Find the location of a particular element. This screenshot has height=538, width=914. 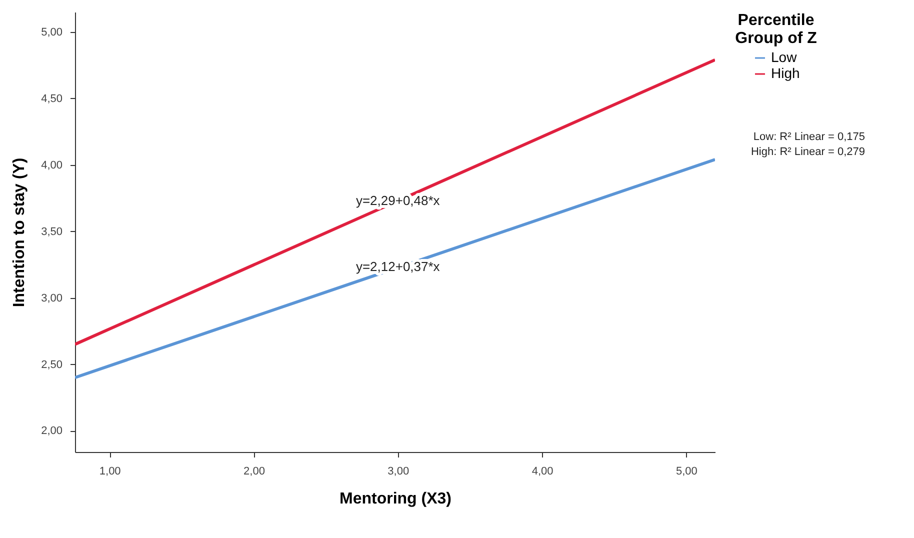

x-tick-label: 3,00 is located at coordinates (399, 472).